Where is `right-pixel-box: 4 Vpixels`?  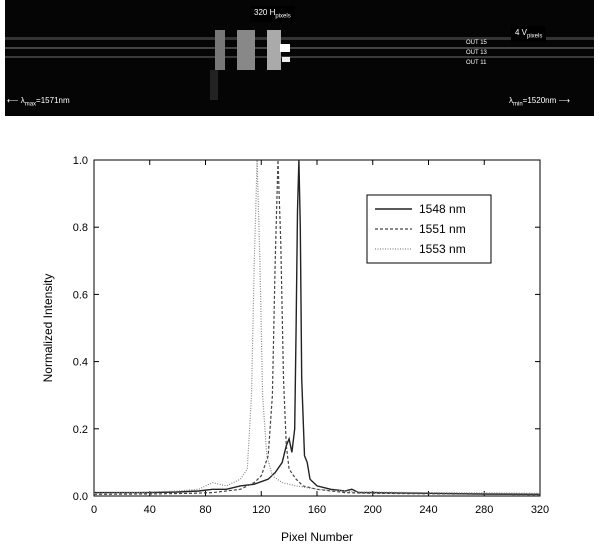 right-pixel-box: 4 Vpixels is located at coordinates (529, 34).